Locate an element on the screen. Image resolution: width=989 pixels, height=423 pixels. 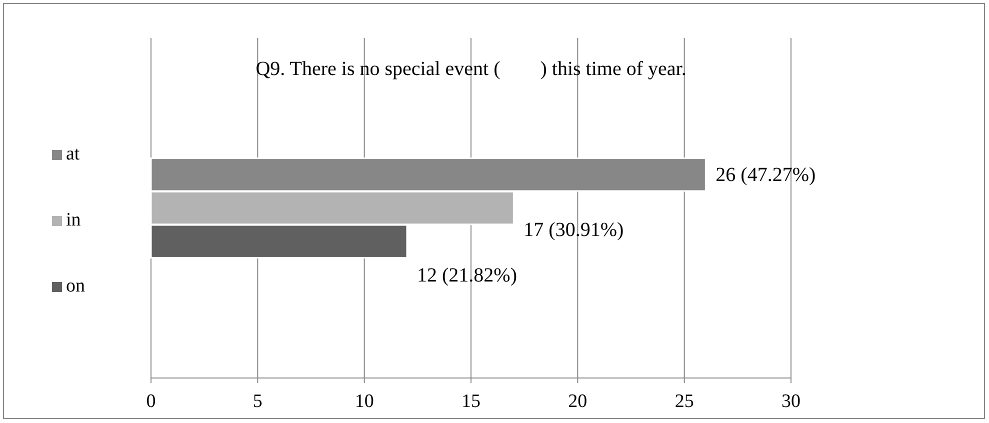
x-tick-label: 30 is located at coordinates (791, 401).